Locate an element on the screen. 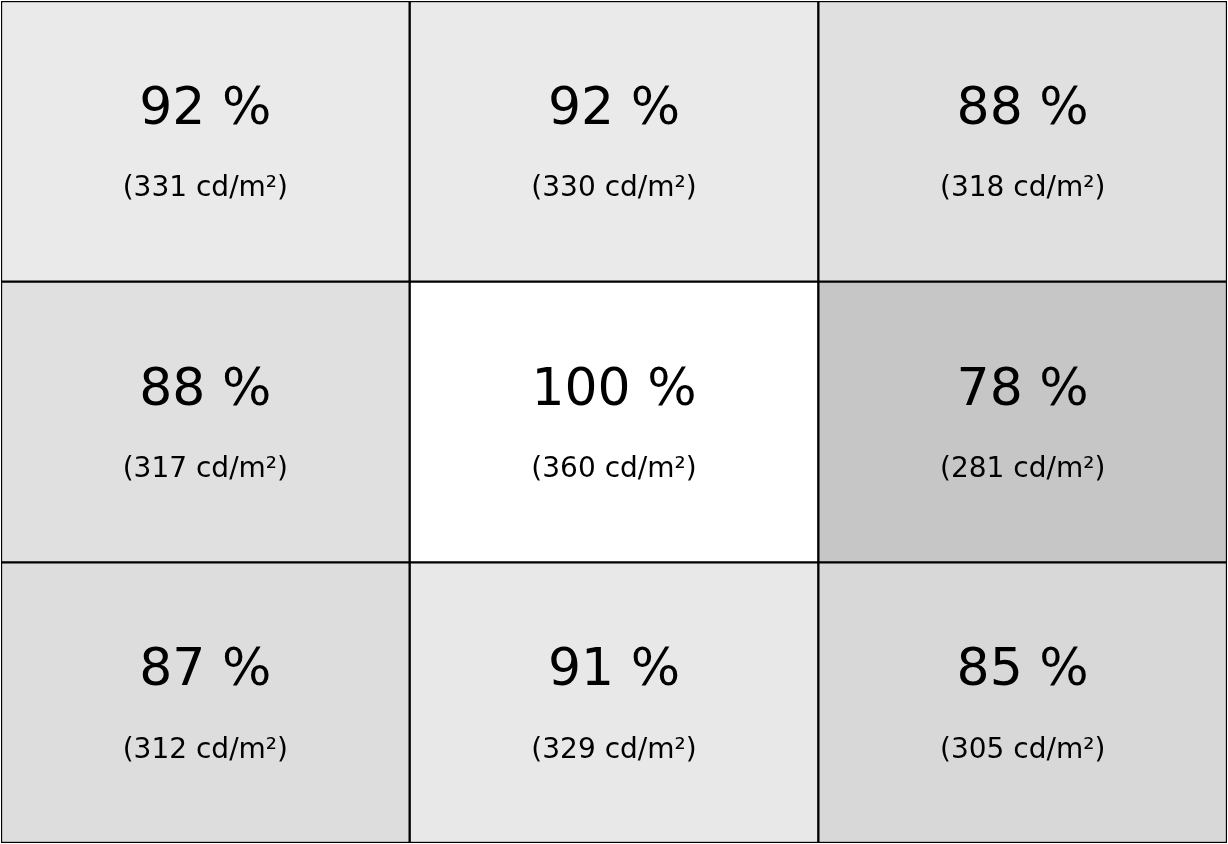  data-label: 91 % is located at coordinates (614, 667).